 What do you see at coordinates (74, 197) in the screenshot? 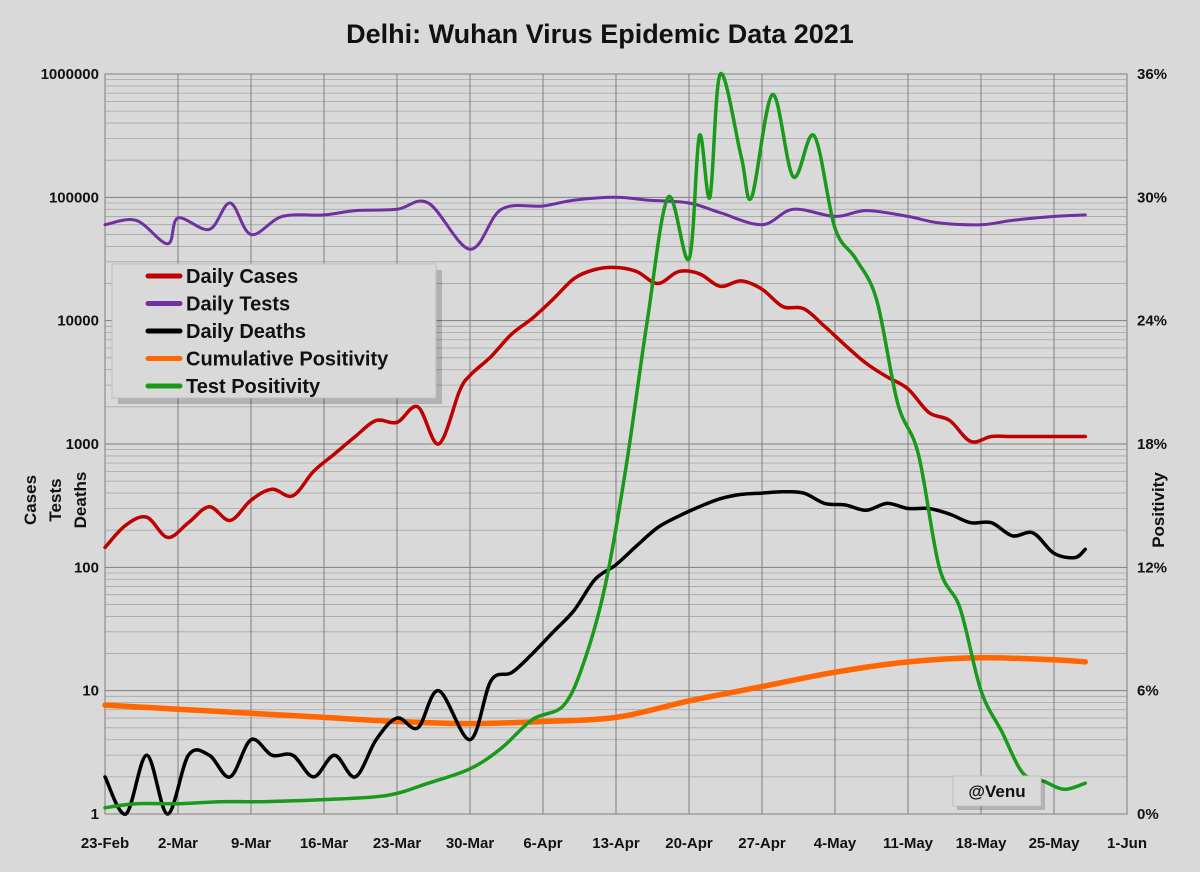
I see `y-left-tick-label: 100000` at bounding box center [74, 197].